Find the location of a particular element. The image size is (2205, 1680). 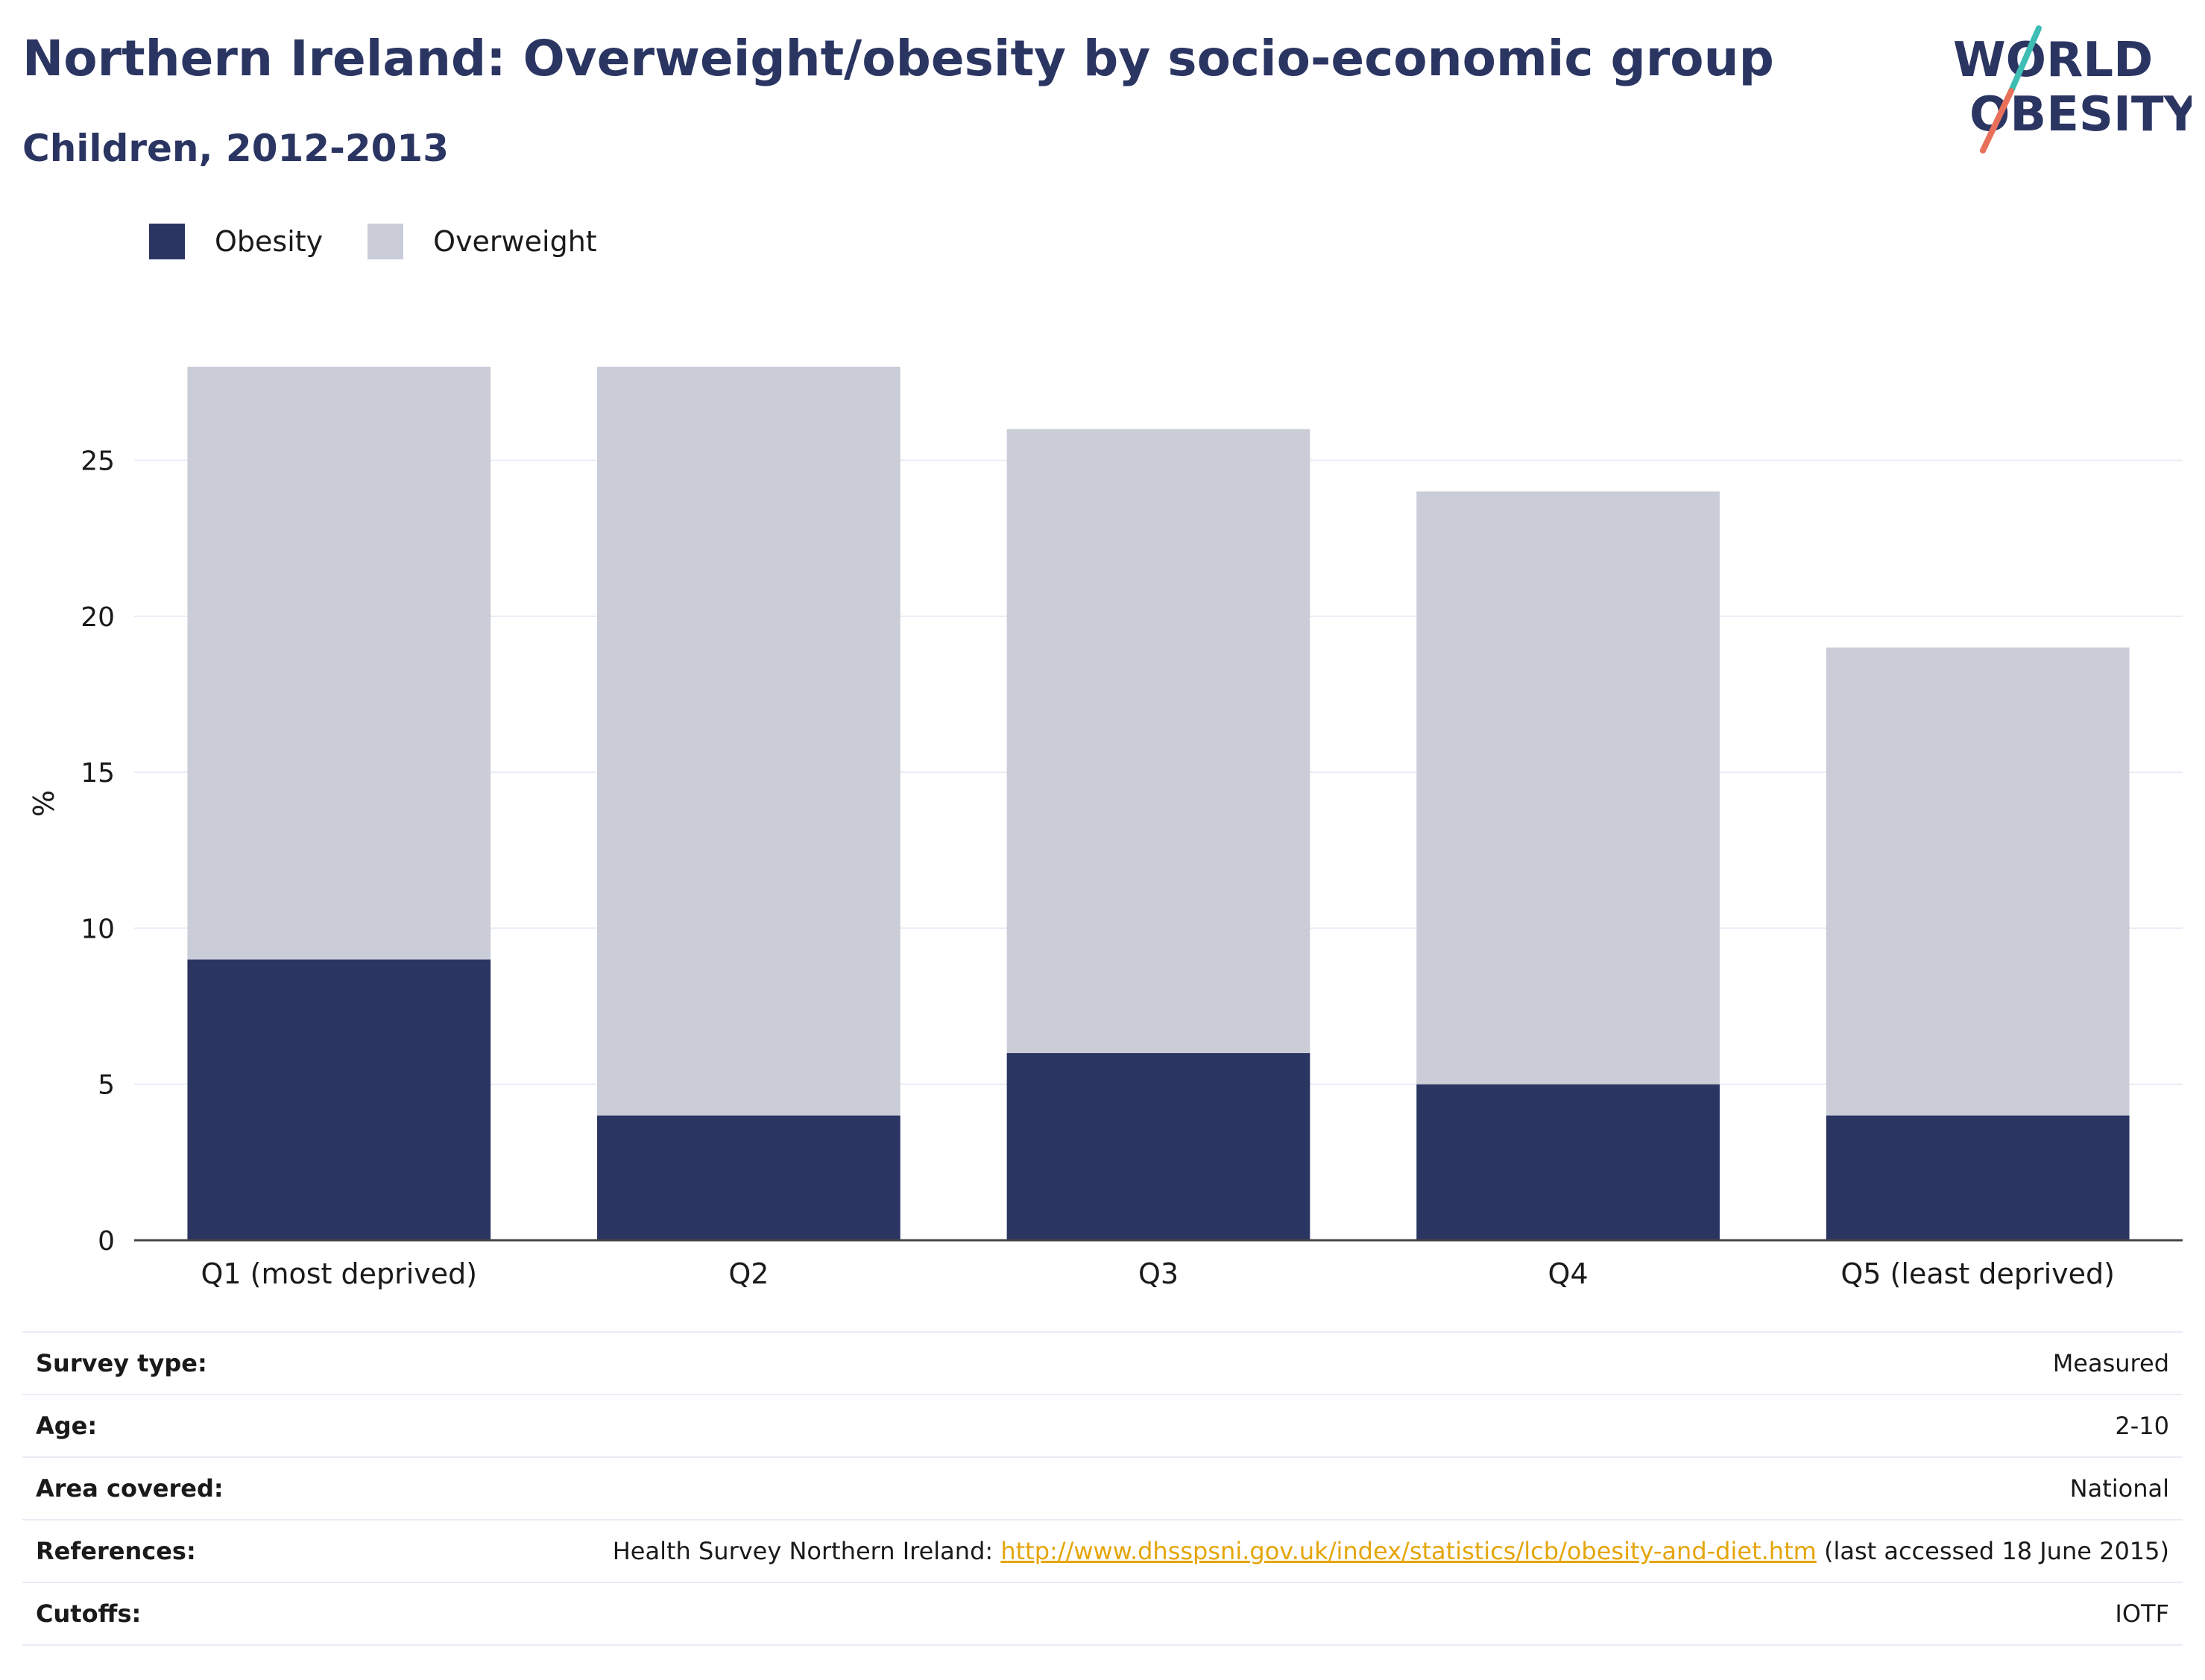

meta-value-age: 2-10 is located at coordinates (2142, 1426).